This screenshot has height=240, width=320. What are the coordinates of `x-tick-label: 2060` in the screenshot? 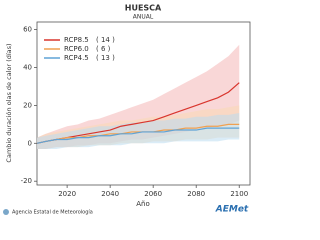 It's located at (153, 194).